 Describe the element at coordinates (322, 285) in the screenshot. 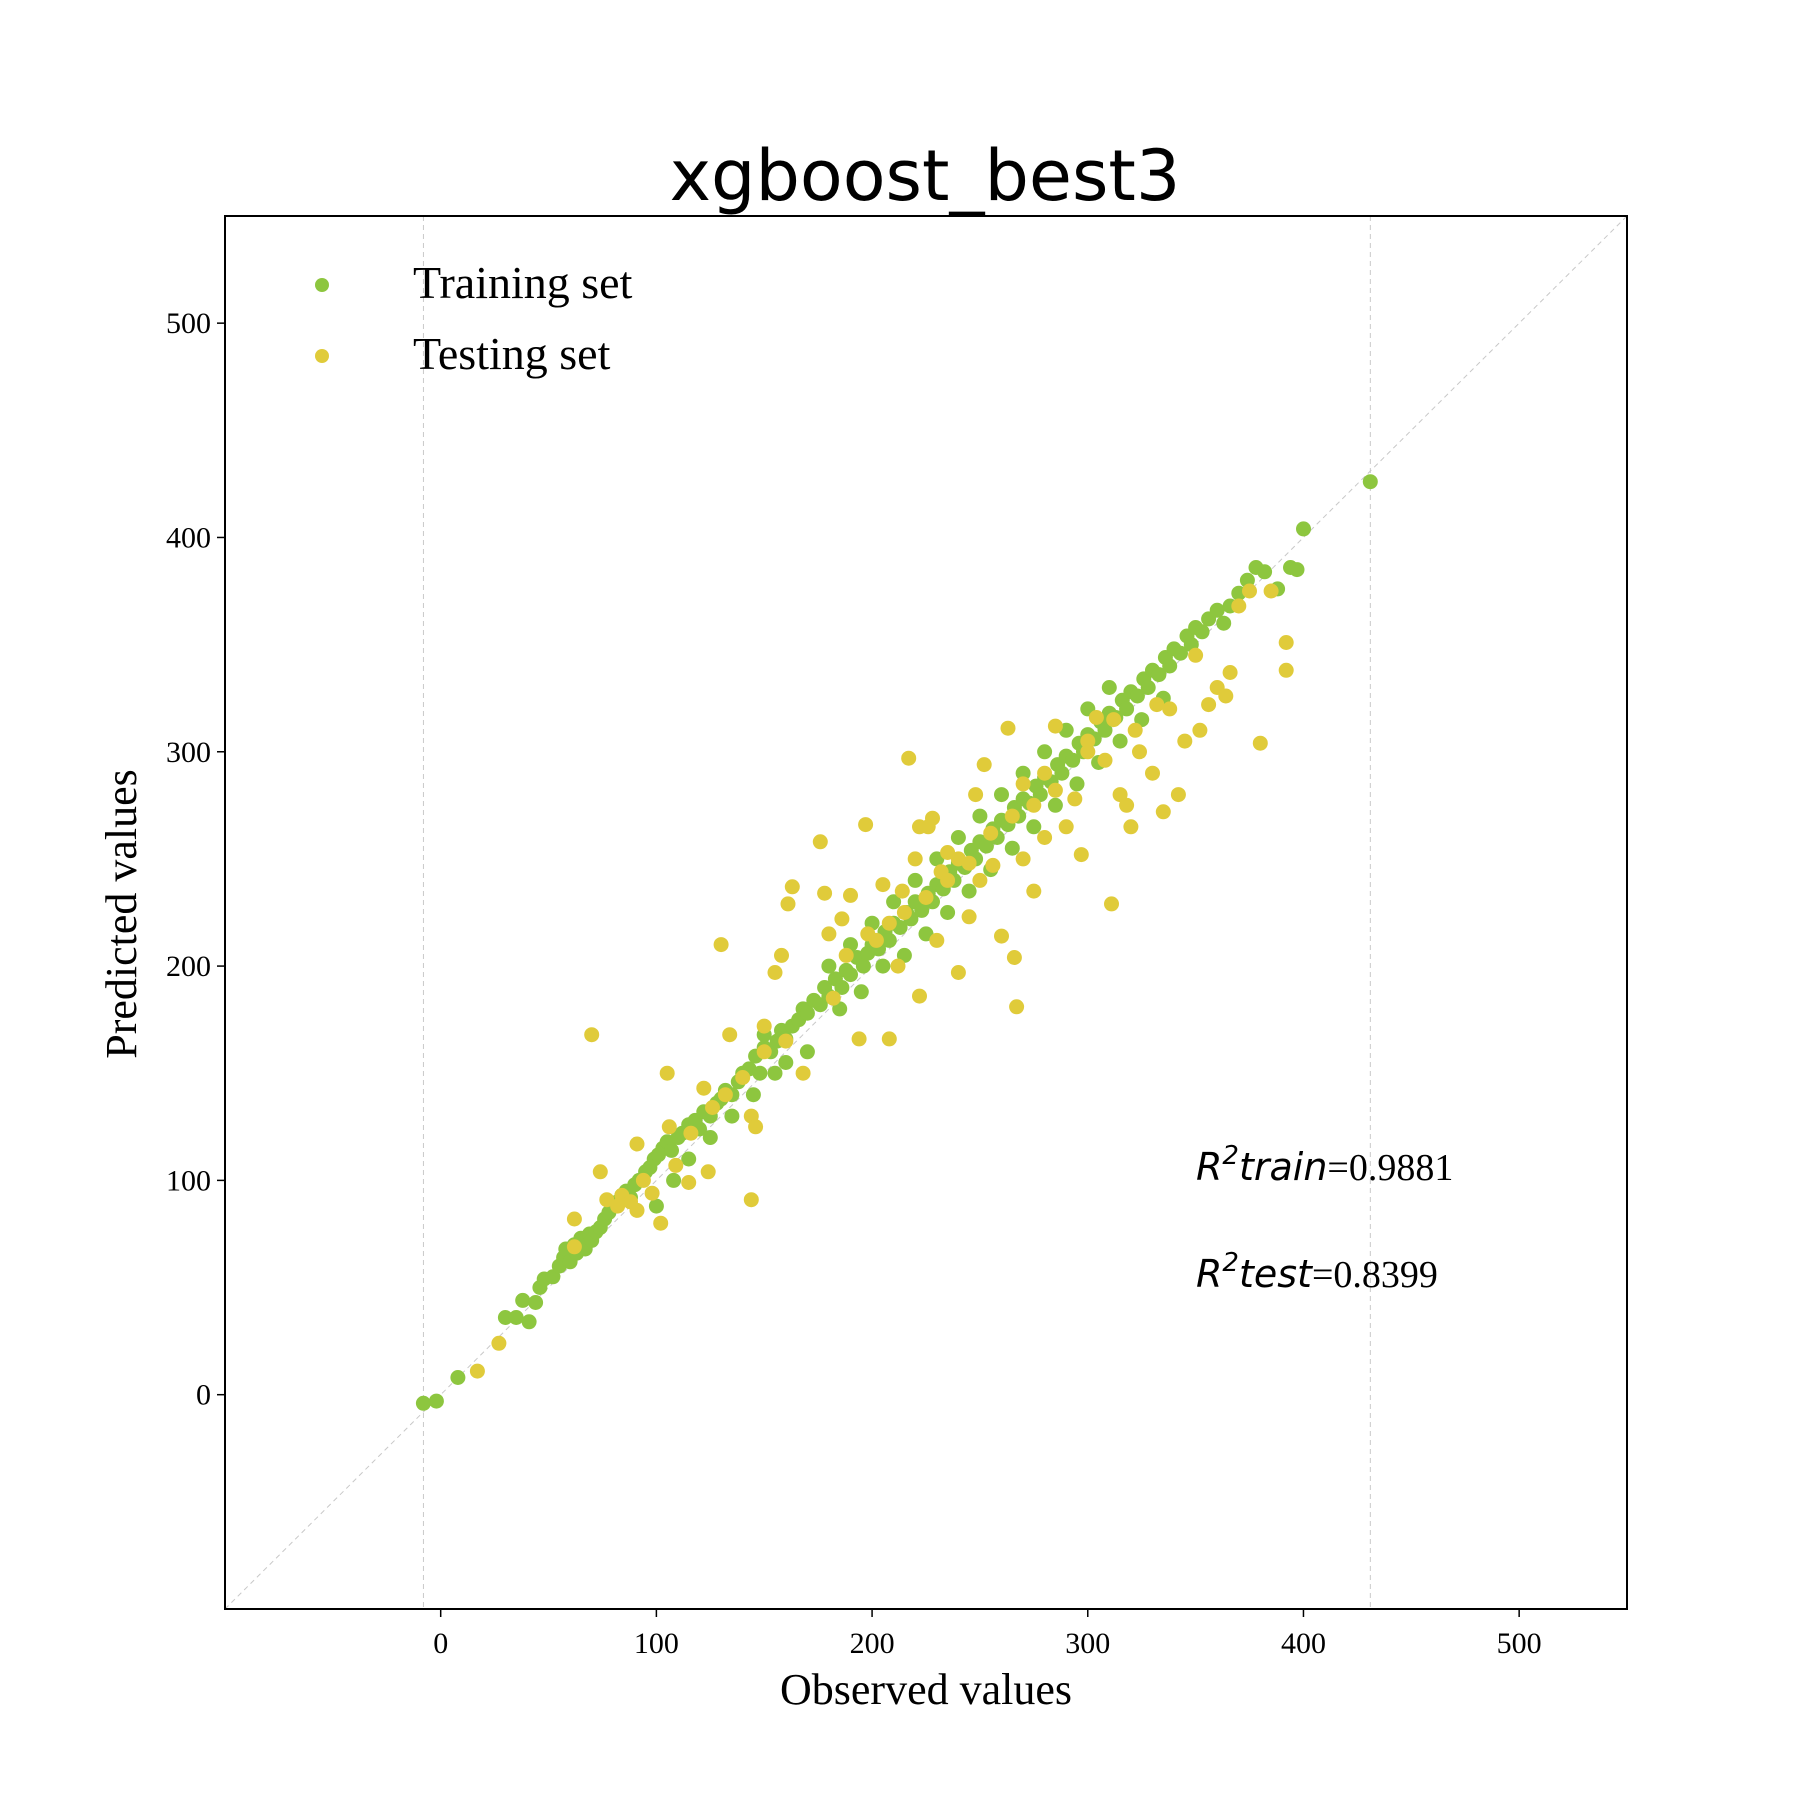

I see `legend-marker-training` at that location.